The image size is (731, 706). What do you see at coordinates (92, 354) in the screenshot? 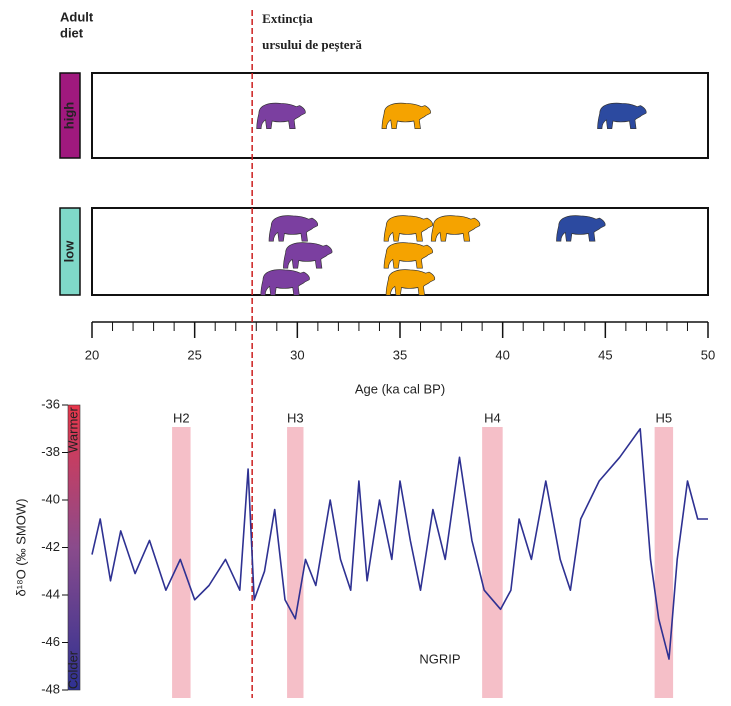
I see `x-tick-label: 20` at bounding box center [92, 354].